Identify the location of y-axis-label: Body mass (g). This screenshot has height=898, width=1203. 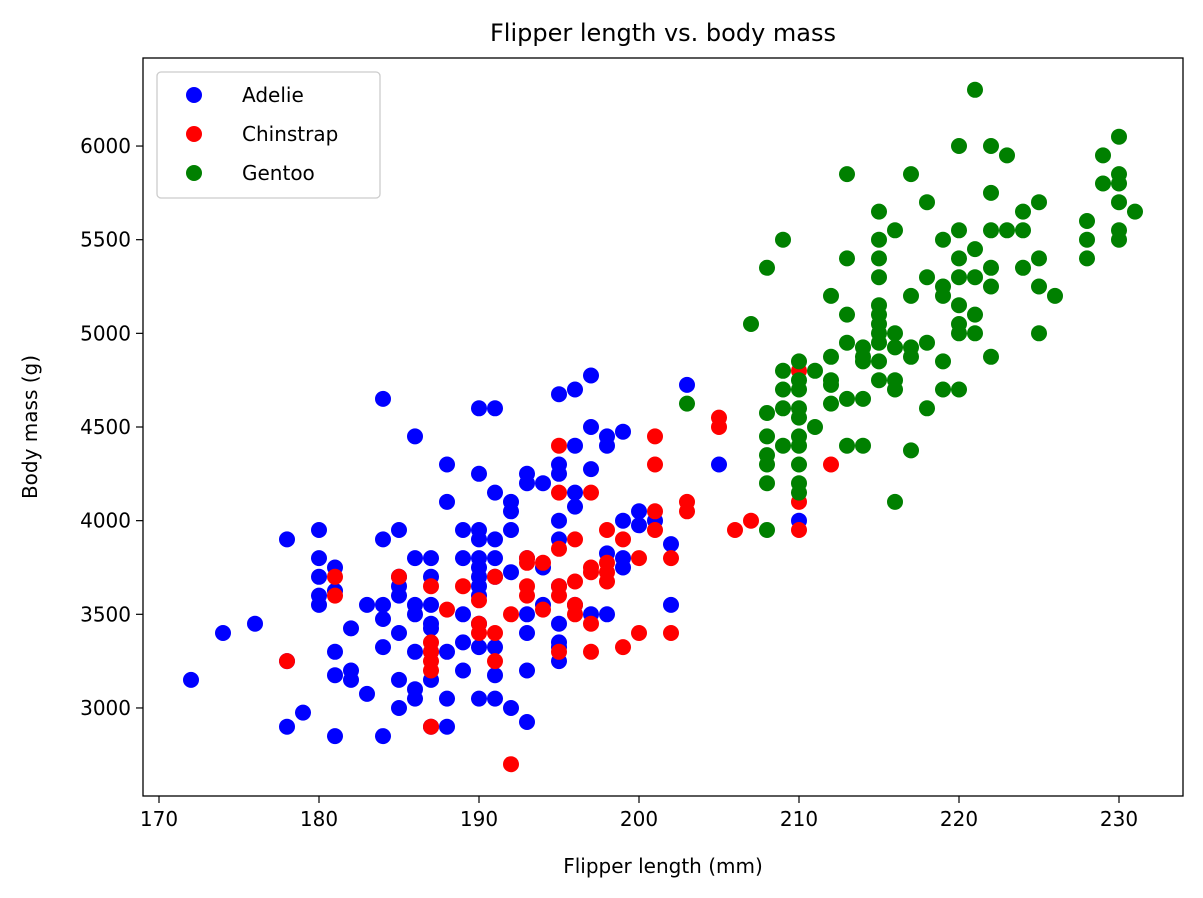
(30, 427).